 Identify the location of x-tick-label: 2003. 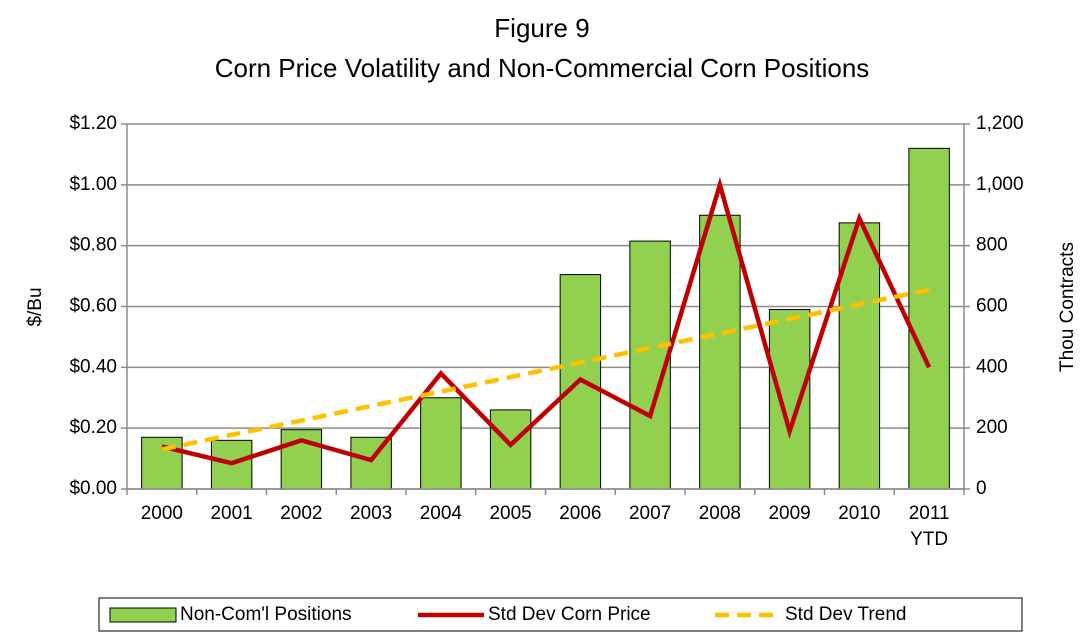
(371, 513).